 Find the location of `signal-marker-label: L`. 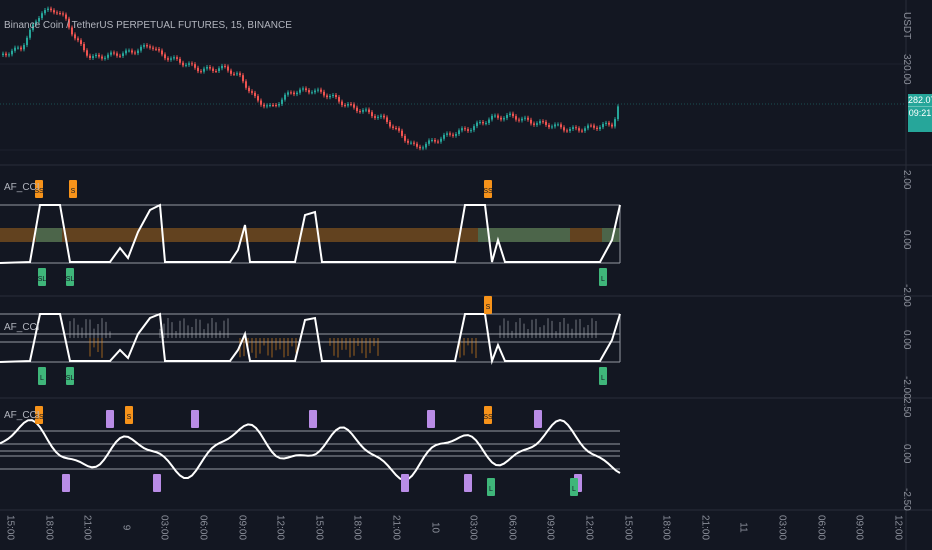

signal-marker-label: L is located at coordinates (603, 279).